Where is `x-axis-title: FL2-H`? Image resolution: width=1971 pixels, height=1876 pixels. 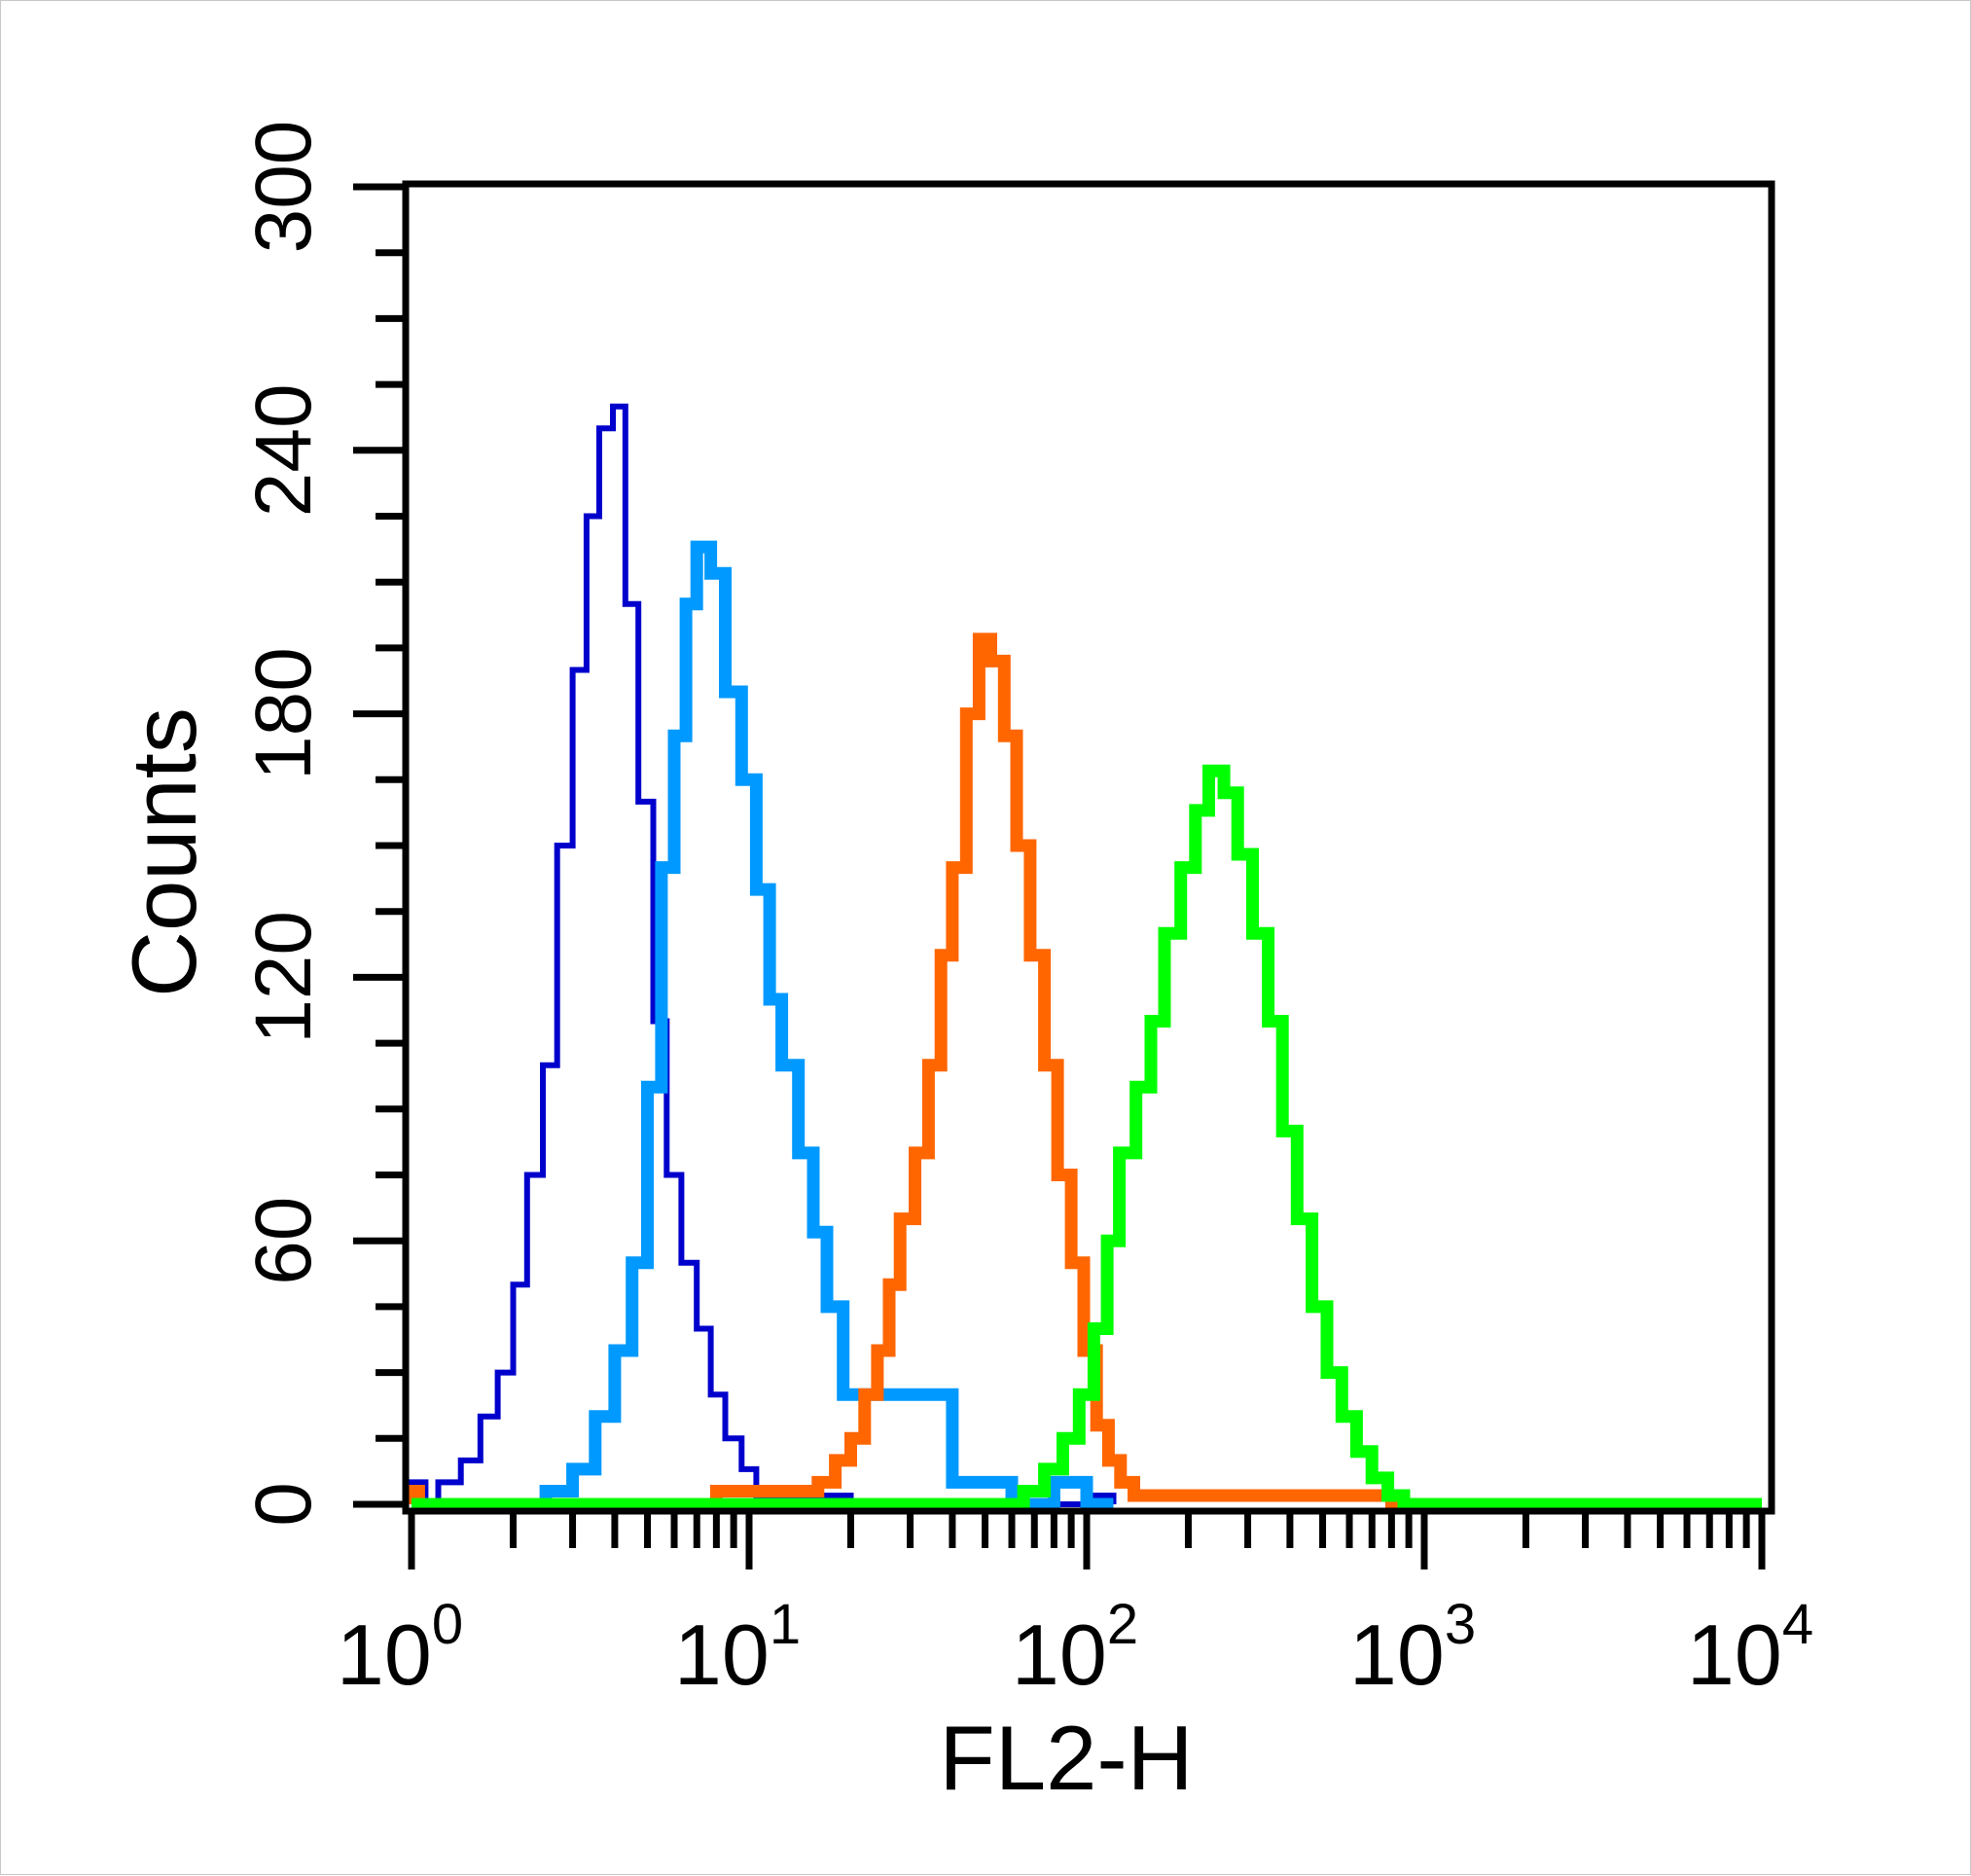
x-axis-title: FL2-H is located at coordinates (1066, 1758).